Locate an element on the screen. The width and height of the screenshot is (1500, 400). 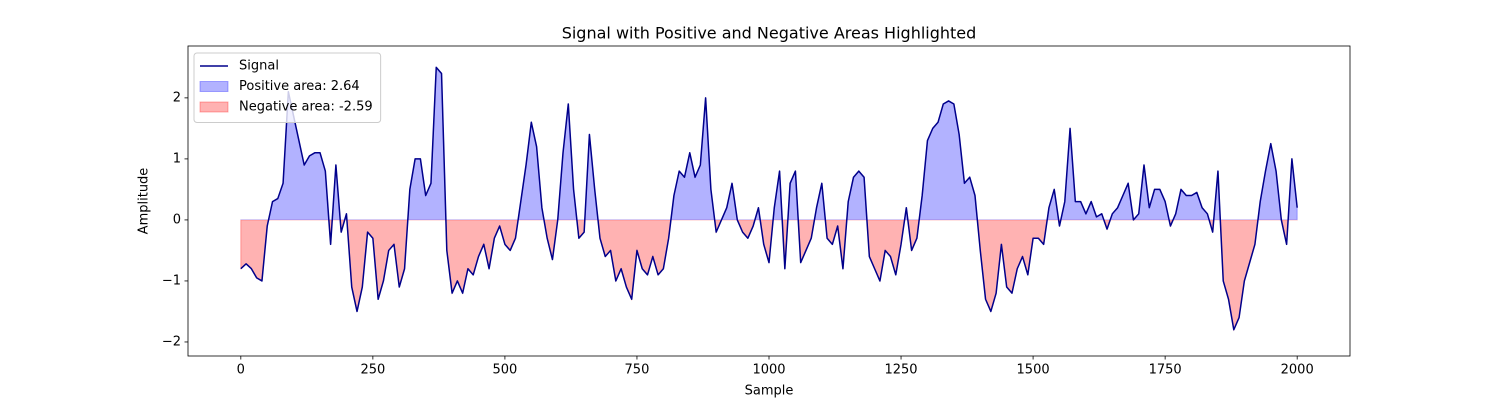
legend-label: Negative area: -2.59 is located at coordinates (306, 107).